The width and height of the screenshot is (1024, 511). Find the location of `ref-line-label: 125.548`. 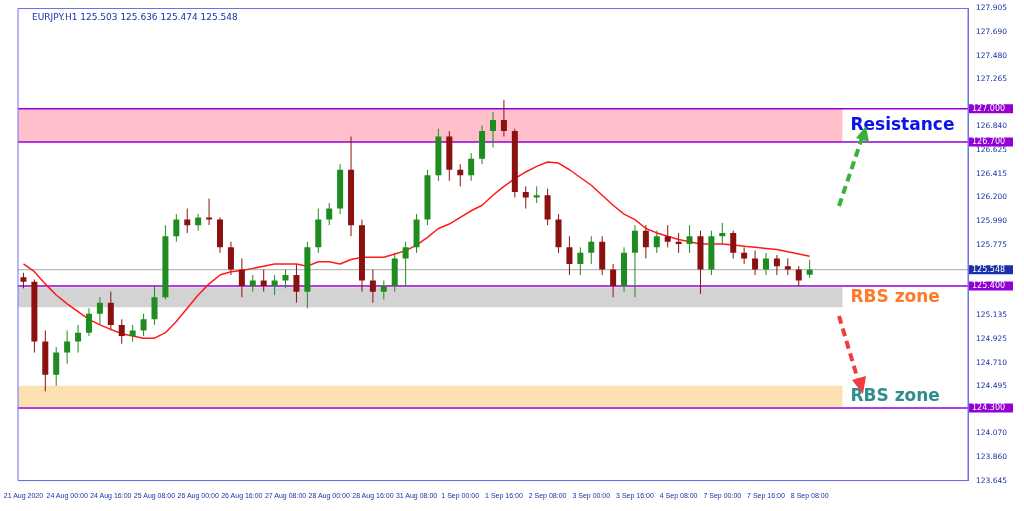

ref-line-label: 125.548 is located at coordinates (989, 269).